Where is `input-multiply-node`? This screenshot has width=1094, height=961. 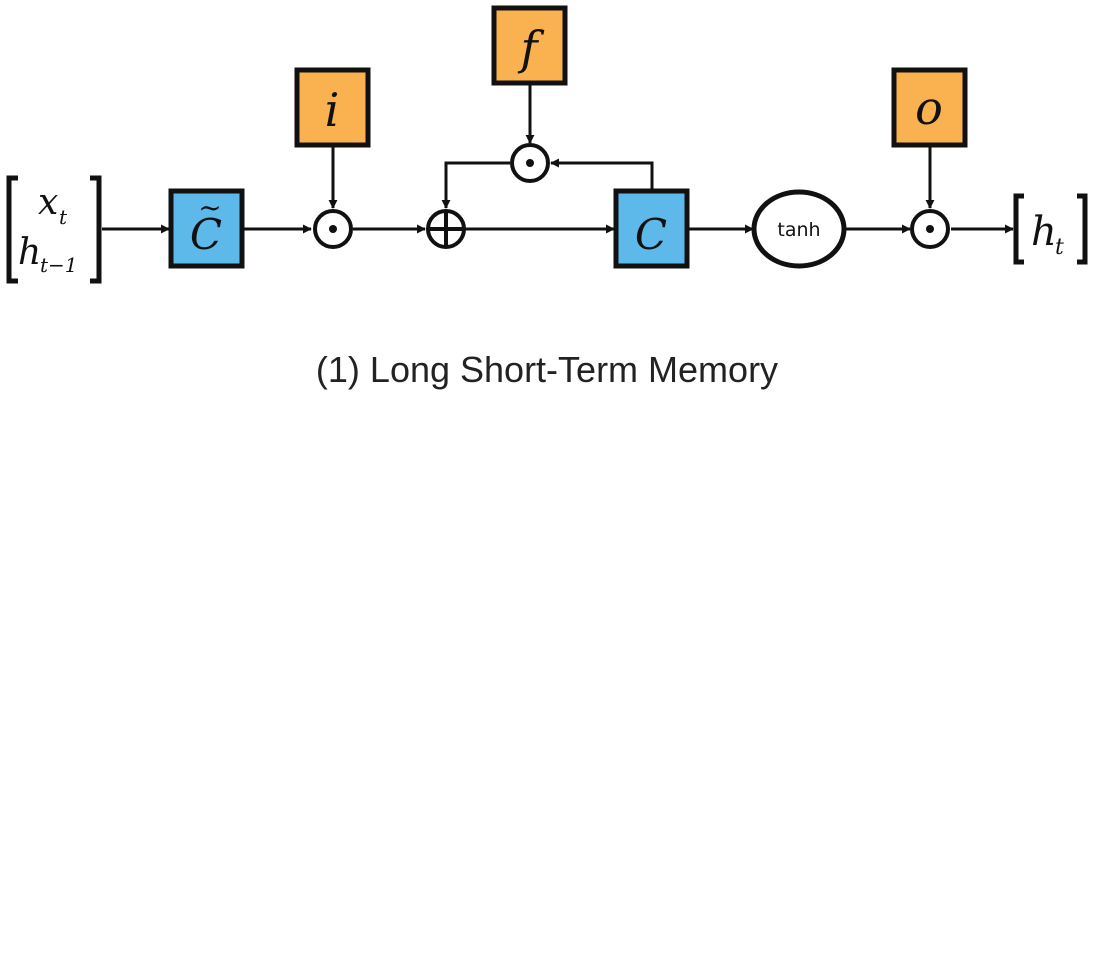 input-multiply-node is located at coordinates (333, 229).